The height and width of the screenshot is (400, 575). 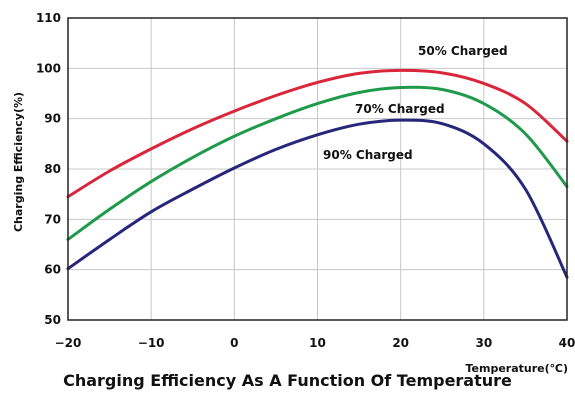 I want to click on y-tick-label: 100, so click(x=48, y=68).